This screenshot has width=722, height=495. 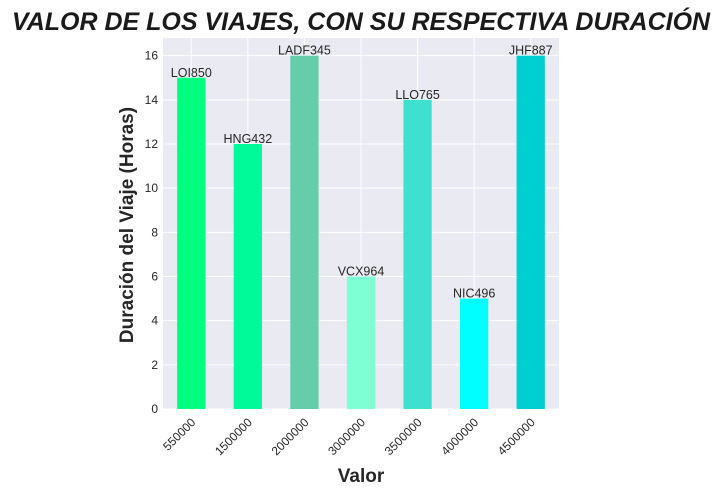 What do you see at coordinates (154, 409) in the screenshot?
I see `y-tick-label: 0` at bounding box center [154, 409].